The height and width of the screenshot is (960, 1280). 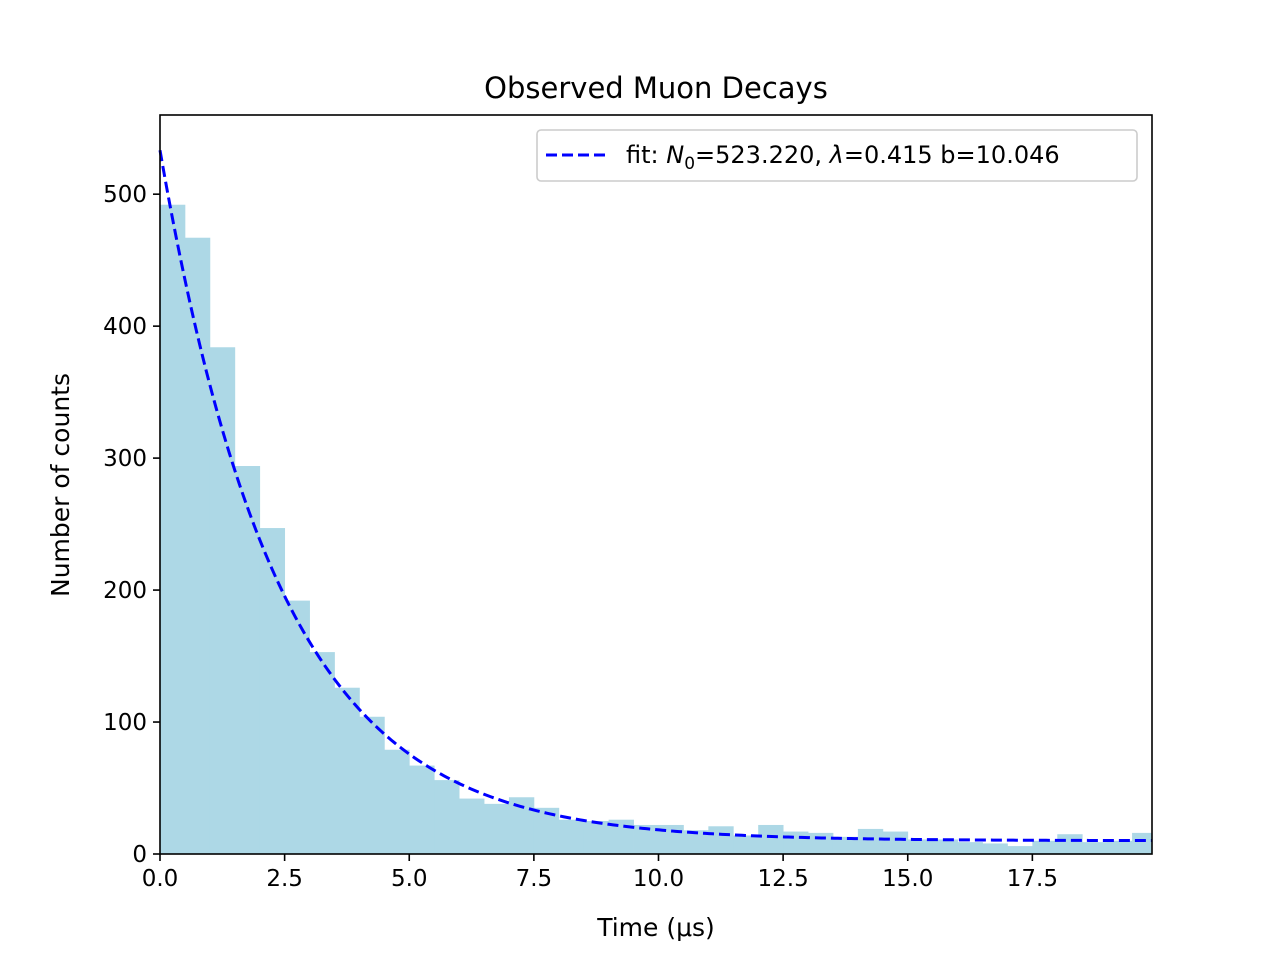 I want to click on x-tick-label: 15.0, so click(x=907, y=879).